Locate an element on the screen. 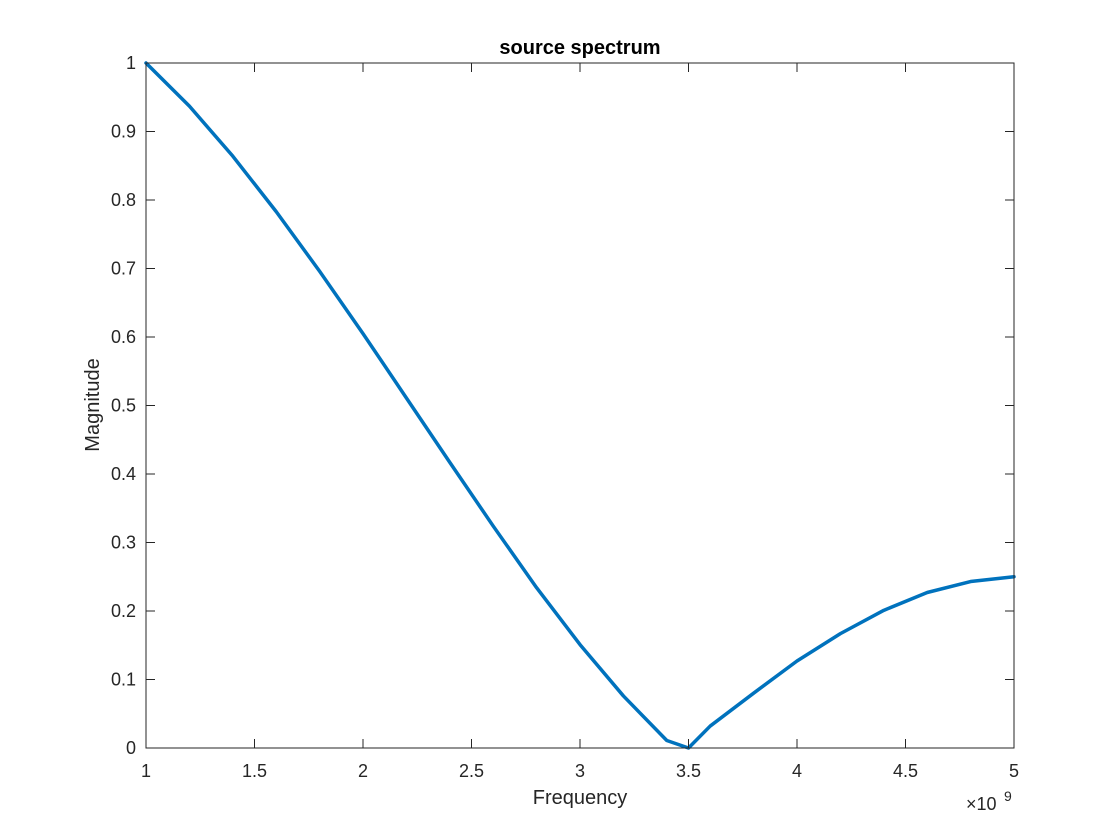  x-tick-label: 5 is located at coordinates (1014, 771).